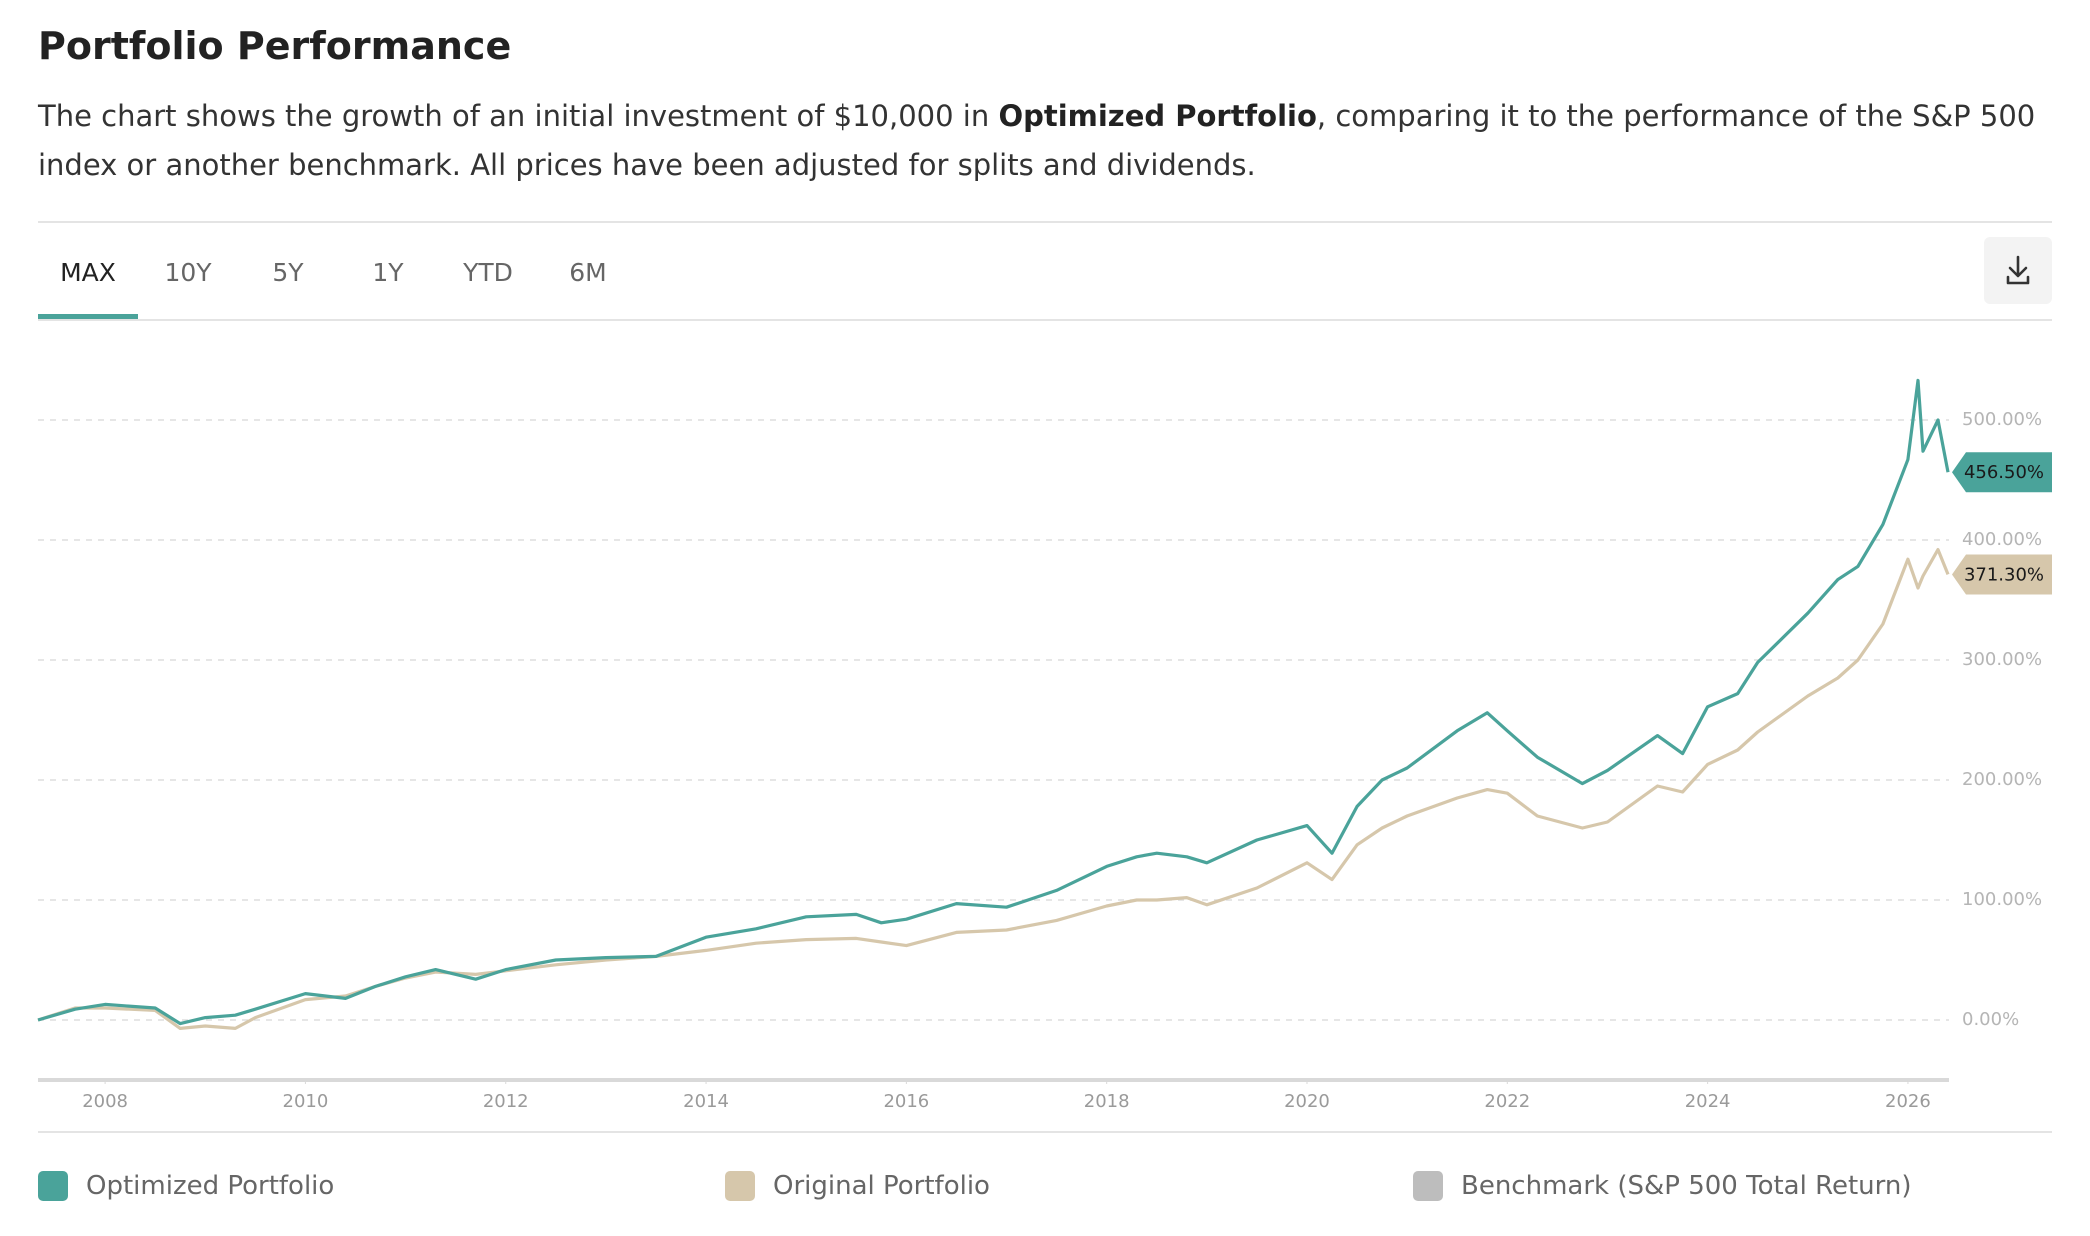 This screenshot has height=1236, width=2090. What do you see at coordinates (1686, 1186) in the screenshot?
I see `legend-label: Benchmark (S&P 500 Total Return)` at bounding box center [1686, 1186].